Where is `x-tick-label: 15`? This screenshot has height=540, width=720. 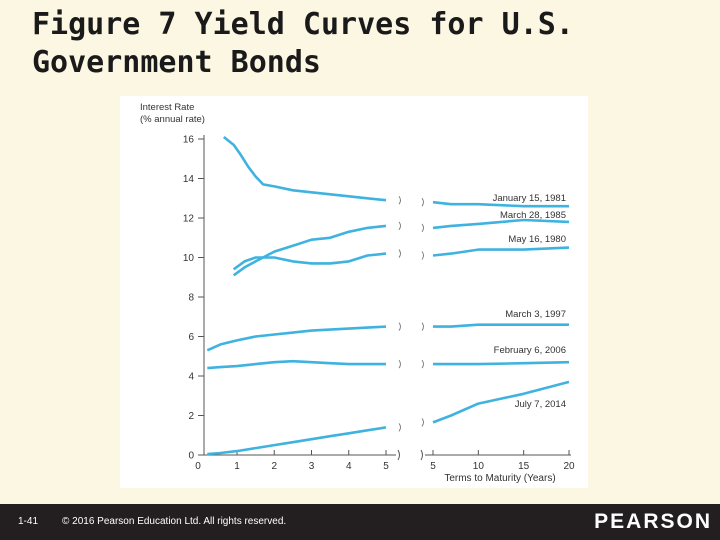
x-tick-label: 15 is located at coordinates (524, 466).